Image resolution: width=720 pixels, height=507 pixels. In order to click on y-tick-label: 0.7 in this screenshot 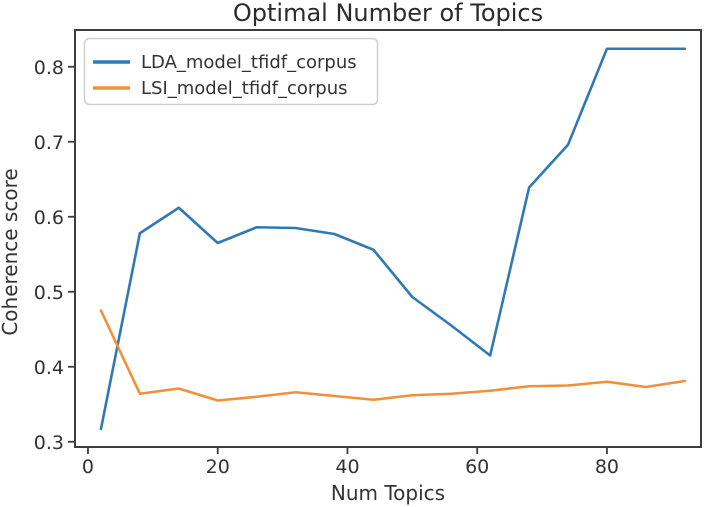, I will do `click(49, 143)`.